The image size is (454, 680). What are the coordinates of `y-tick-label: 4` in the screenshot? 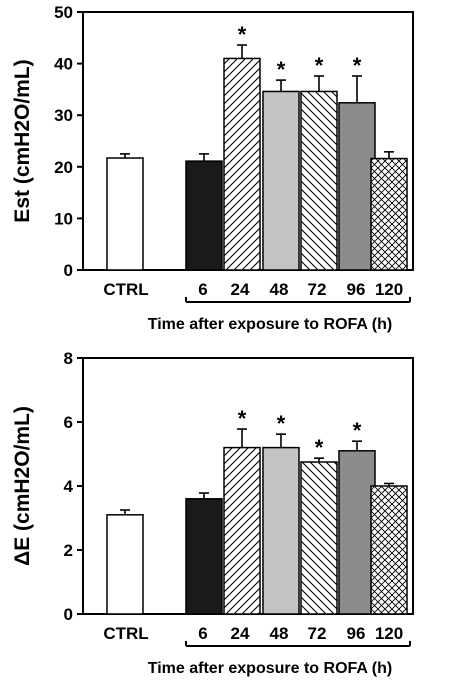 It's located at (69, 486).